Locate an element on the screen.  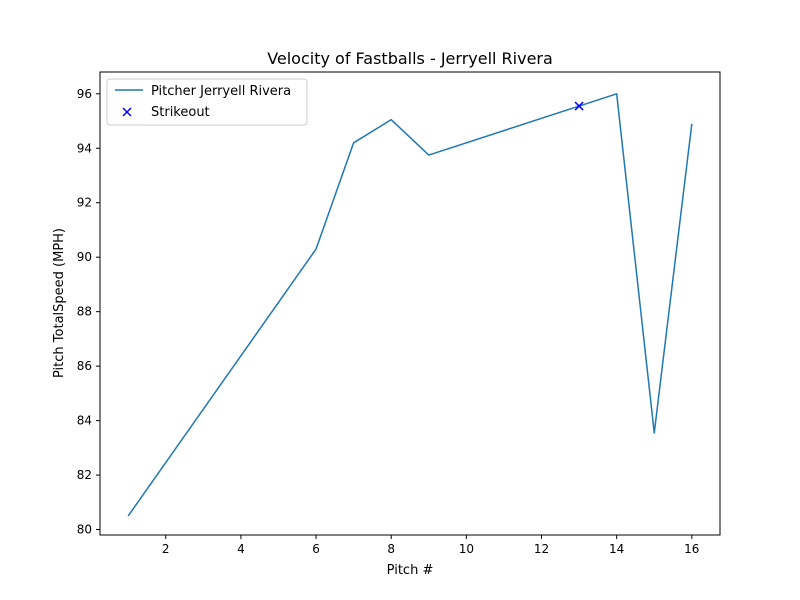
y-tick-label: 80 is located at coordinates (84, 530).